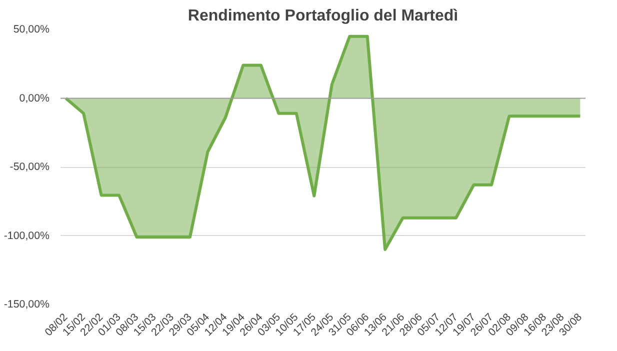 The width and height of the screenshot is (617, 351). What do you see at coordinates (34, 98) in the screenshot?
I see `y-tick-label: 0,00%` at bounding box center [34, 98].